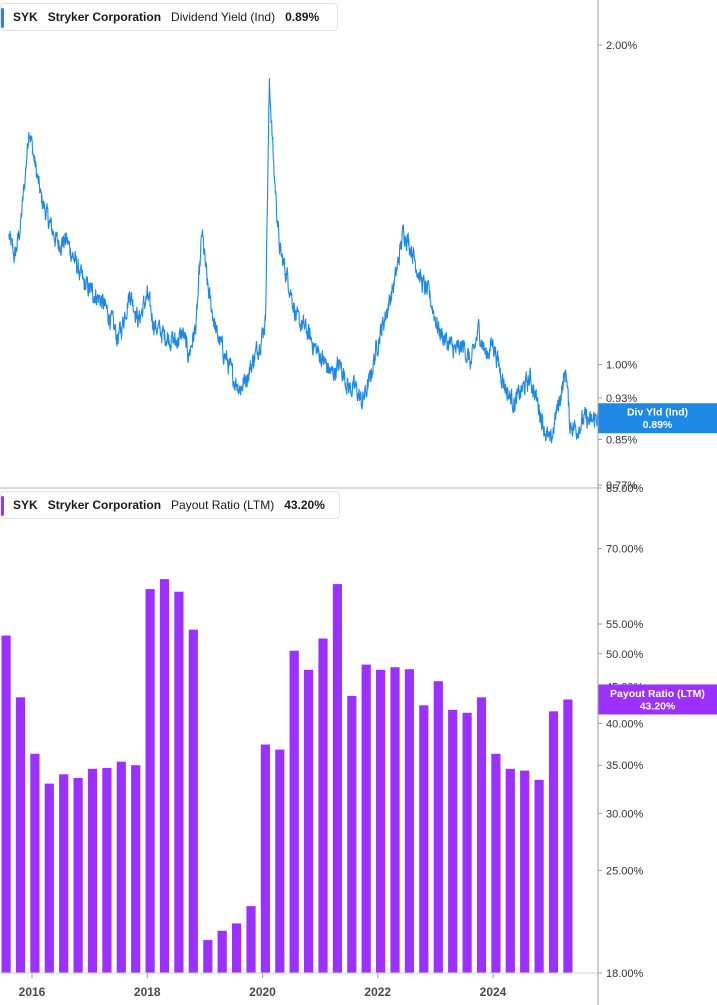  What do you see at coordinates (147, 992) in the screenshot?
I see `x-tick-label: 2018` at bounding box center [147, 992].